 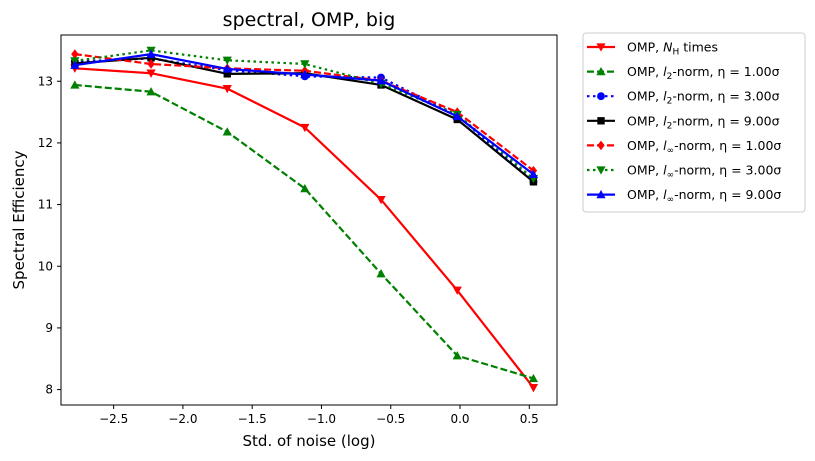 What do you see at coordinates (252, 419) in the screenshot?
I see `x-tick-label: −1.5` at bounding box center [252, 419].